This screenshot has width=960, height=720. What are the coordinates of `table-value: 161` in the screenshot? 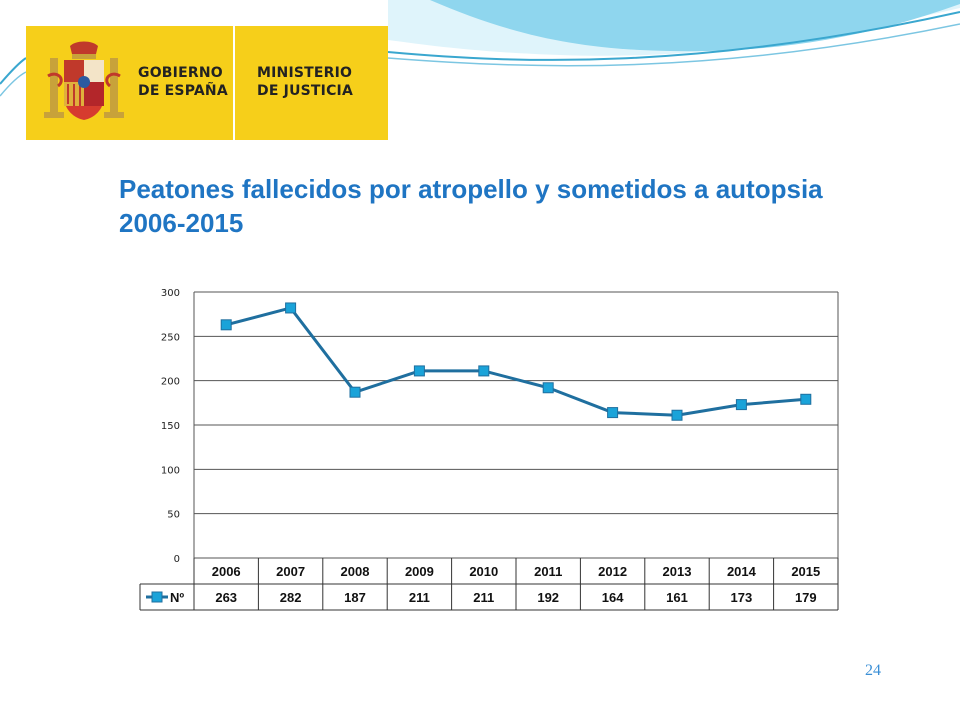 It's located at (677, 597).